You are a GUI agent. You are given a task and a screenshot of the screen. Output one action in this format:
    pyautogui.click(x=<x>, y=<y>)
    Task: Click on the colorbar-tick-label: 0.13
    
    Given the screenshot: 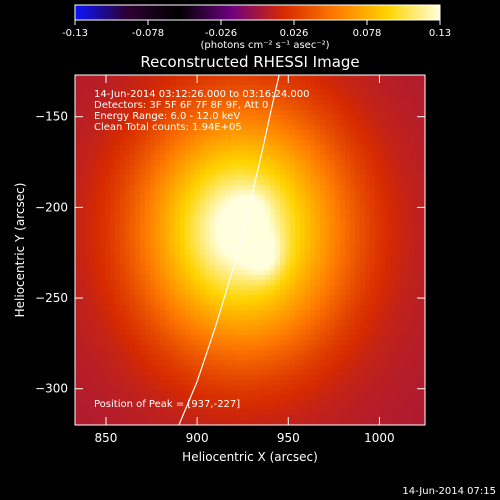 What is the action you would take?
    pyautogui.click(x=440, y=33)
    